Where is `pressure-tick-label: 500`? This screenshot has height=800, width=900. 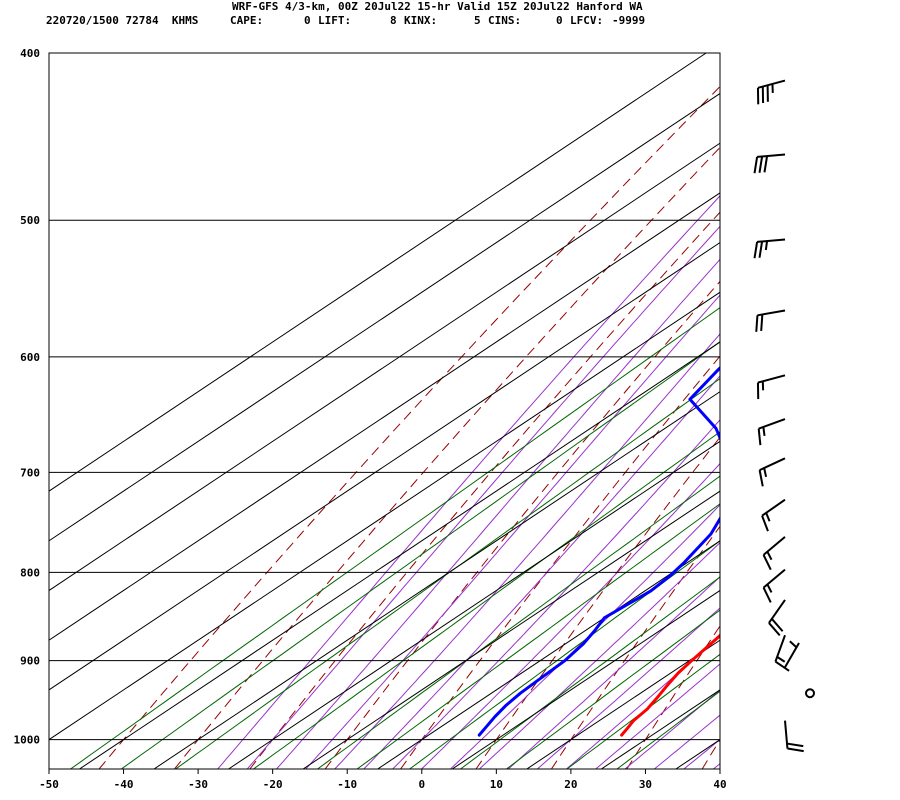
pressure-tick-label: 500 is located at coordinates (30, 220).